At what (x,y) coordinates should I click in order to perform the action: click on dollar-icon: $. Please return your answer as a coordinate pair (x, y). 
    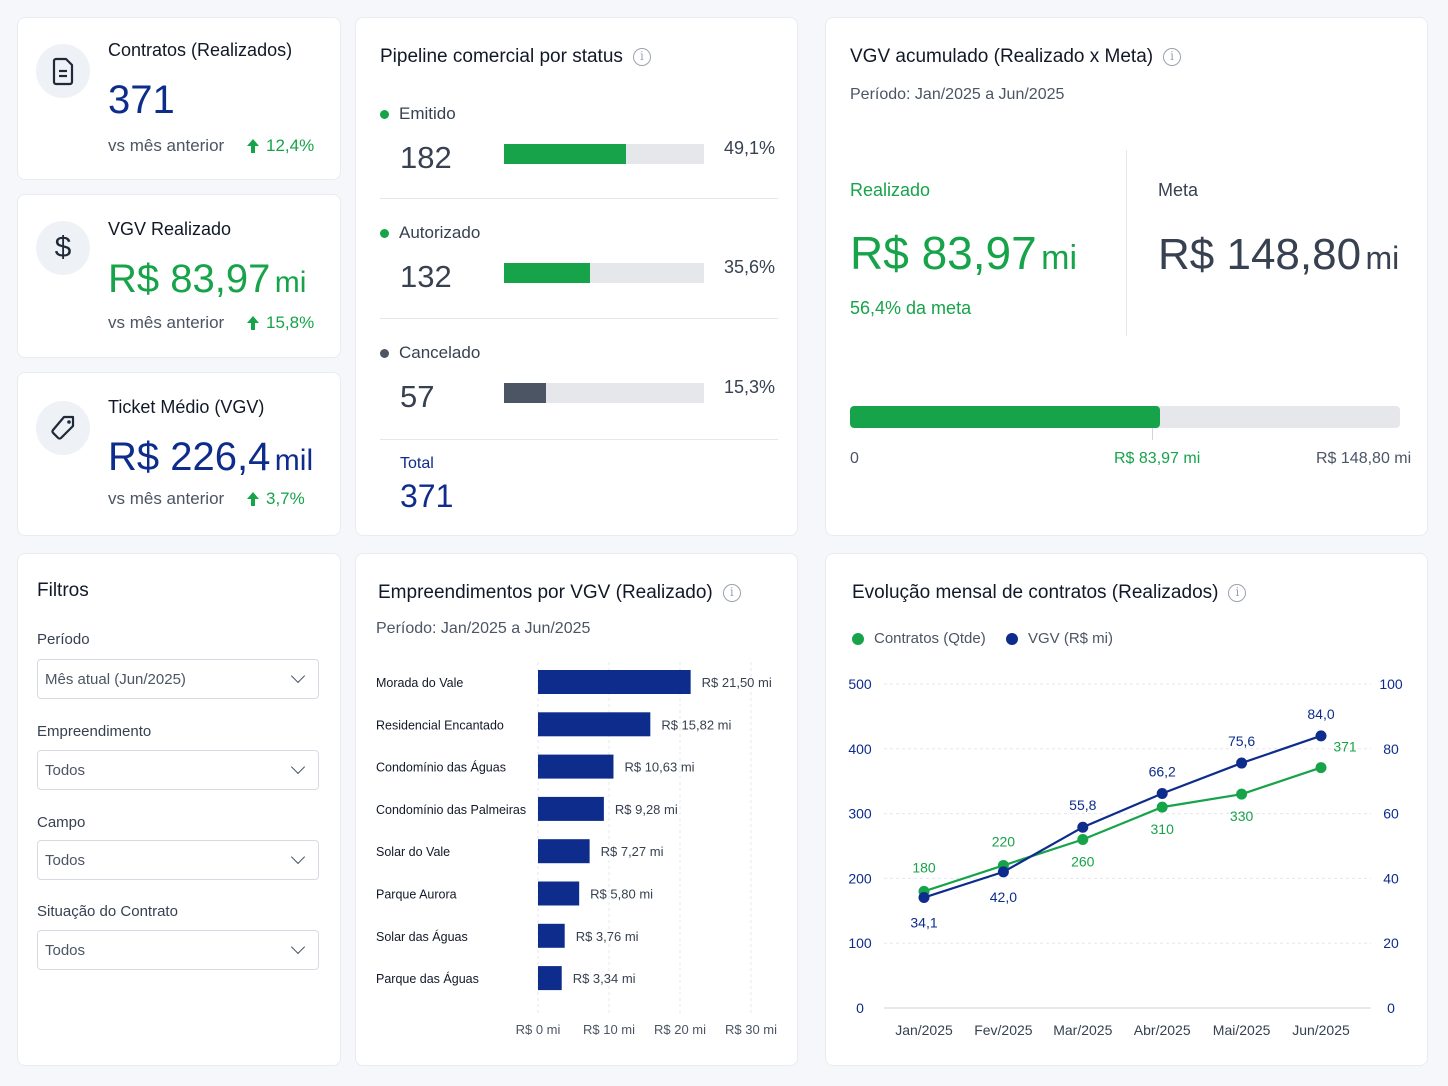
    Looking at the image, I should click on (63, 248).